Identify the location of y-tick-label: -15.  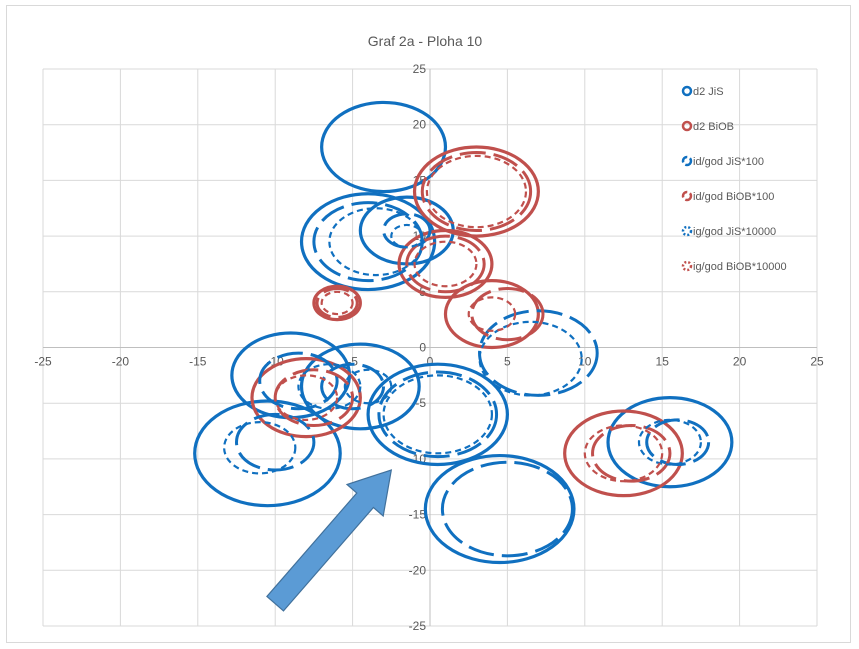
(418, 515).